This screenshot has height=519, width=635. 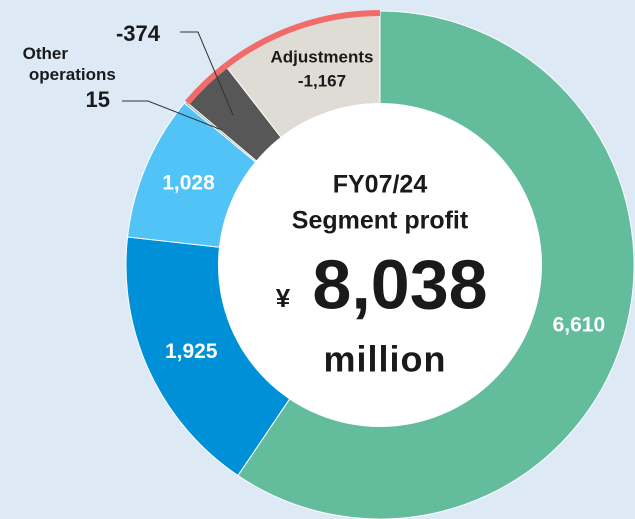 What do you see at coordinates (380, 221) in the screenshot?
I see `center-subtitle: Segment profit` at bounding box center [380, 221].